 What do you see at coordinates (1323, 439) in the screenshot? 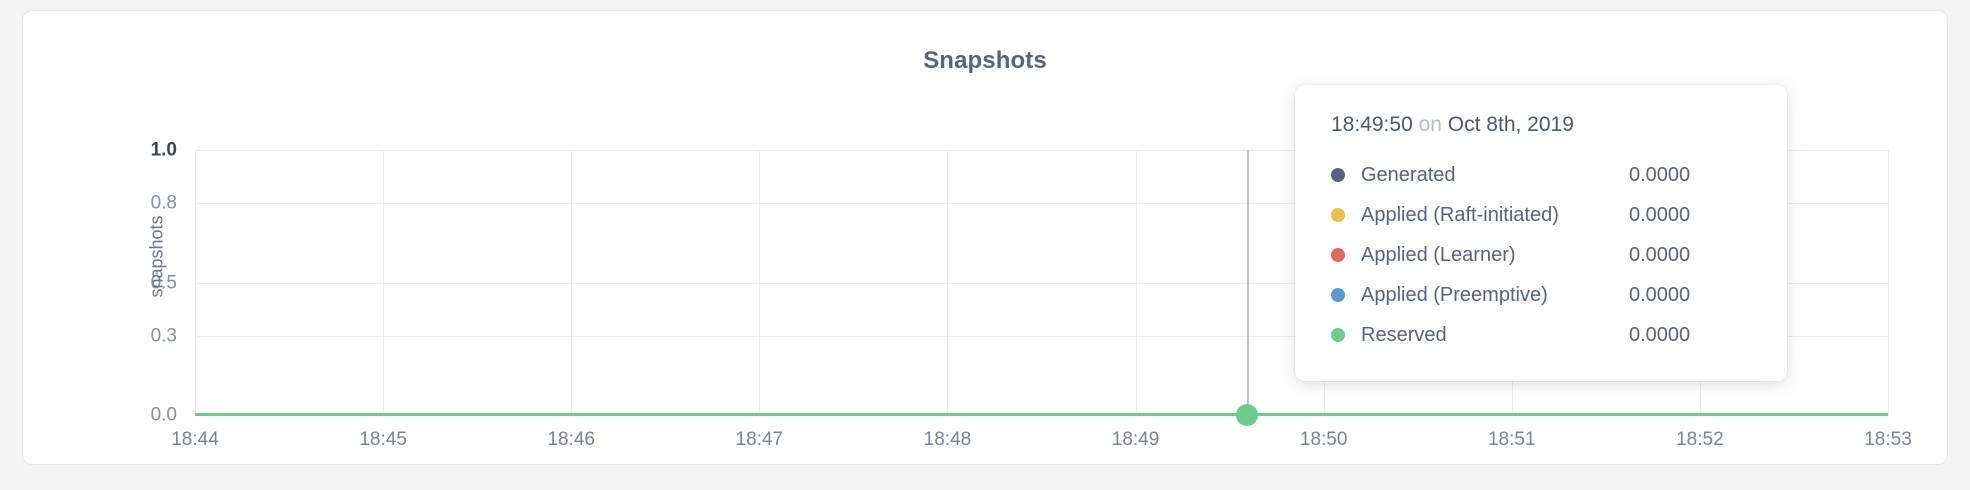
I see `x-tick-label: 18:50` at bounding box center [1323, 439].